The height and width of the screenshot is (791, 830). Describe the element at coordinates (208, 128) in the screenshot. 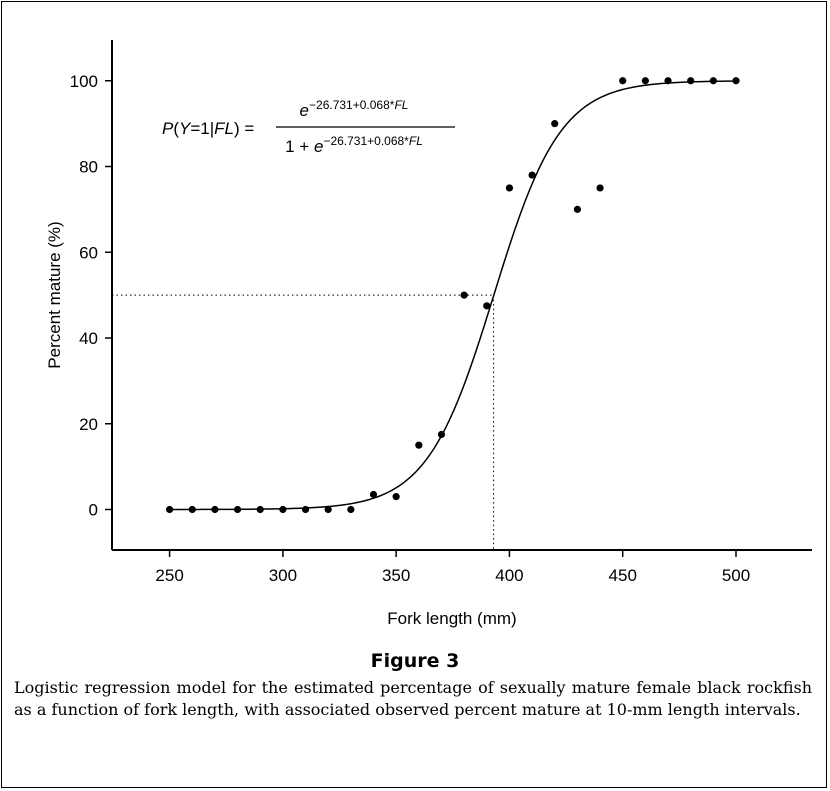

I see `svg-text: P(Y=1|FL) =` at that location.